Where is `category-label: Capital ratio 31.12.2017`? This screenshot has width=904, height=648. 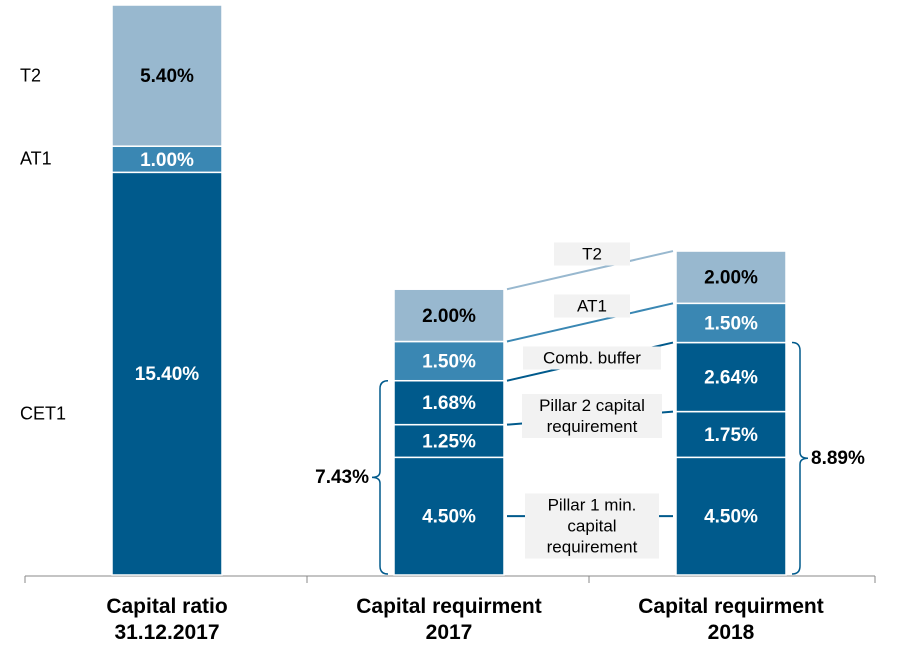
category-label: Capital ratio 31.12.2017 is located at coordinates (167, 619).